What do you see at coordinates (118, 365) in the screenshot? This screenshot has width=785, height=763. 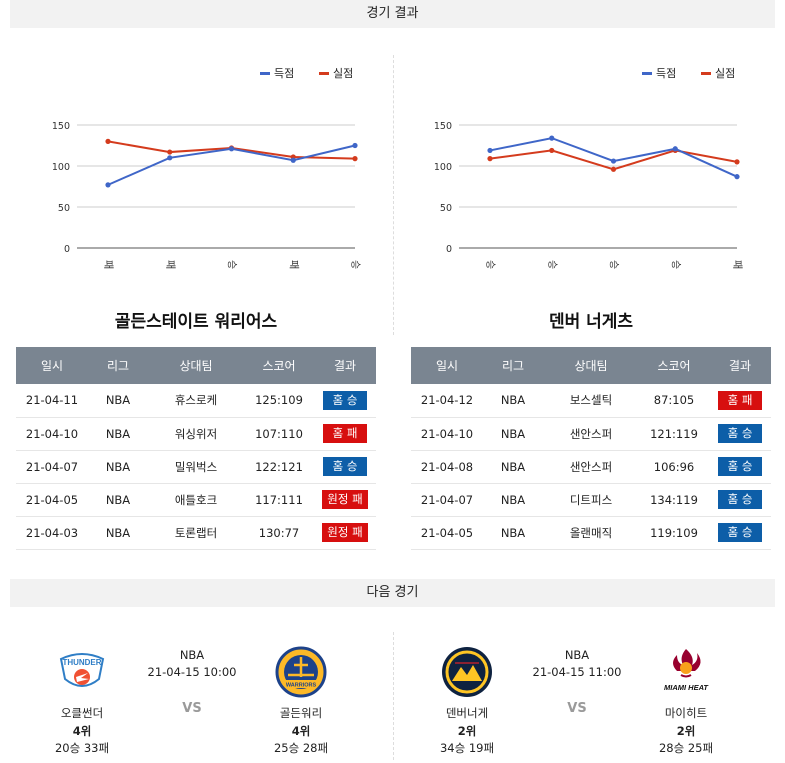 I see `column-header: 리그` at bounding box center [118, 365].